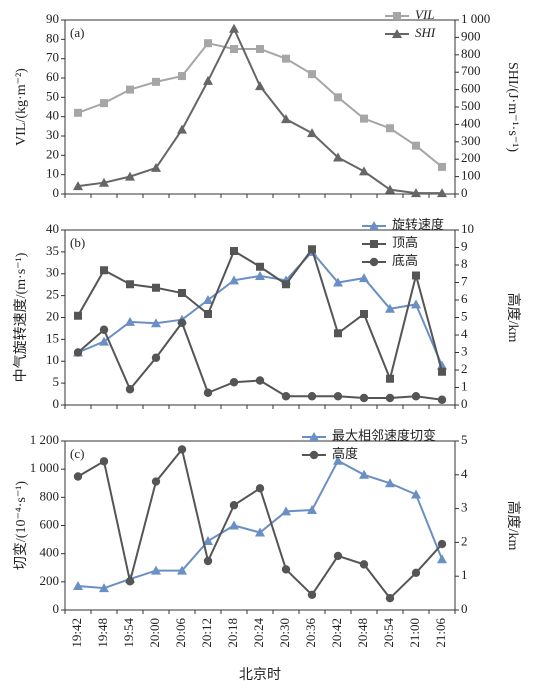 Image resolution: width=534 pixels, height=689 pixels. I want to click on y2-tick-label: 8, so click(464, 263).